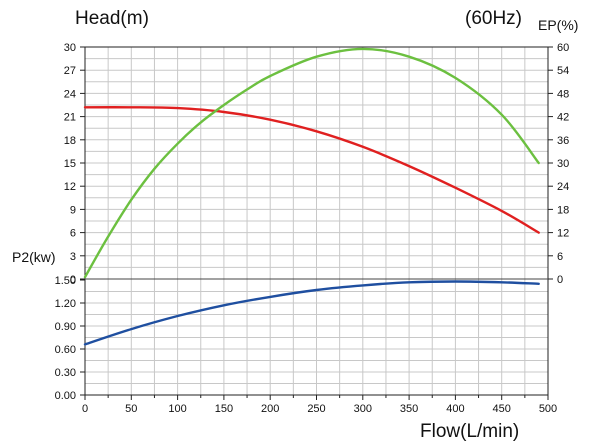 Image resolution: width=592 pixels, height=447 pixels. I want to click on x-tick-label: 150, so click(224, 409).